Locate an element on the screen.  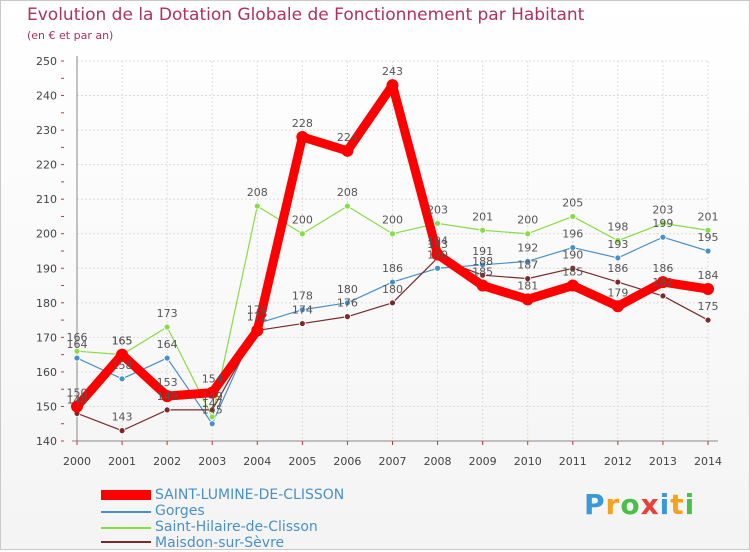
y-tick-label: 200 is located at coordinates (46, 234).